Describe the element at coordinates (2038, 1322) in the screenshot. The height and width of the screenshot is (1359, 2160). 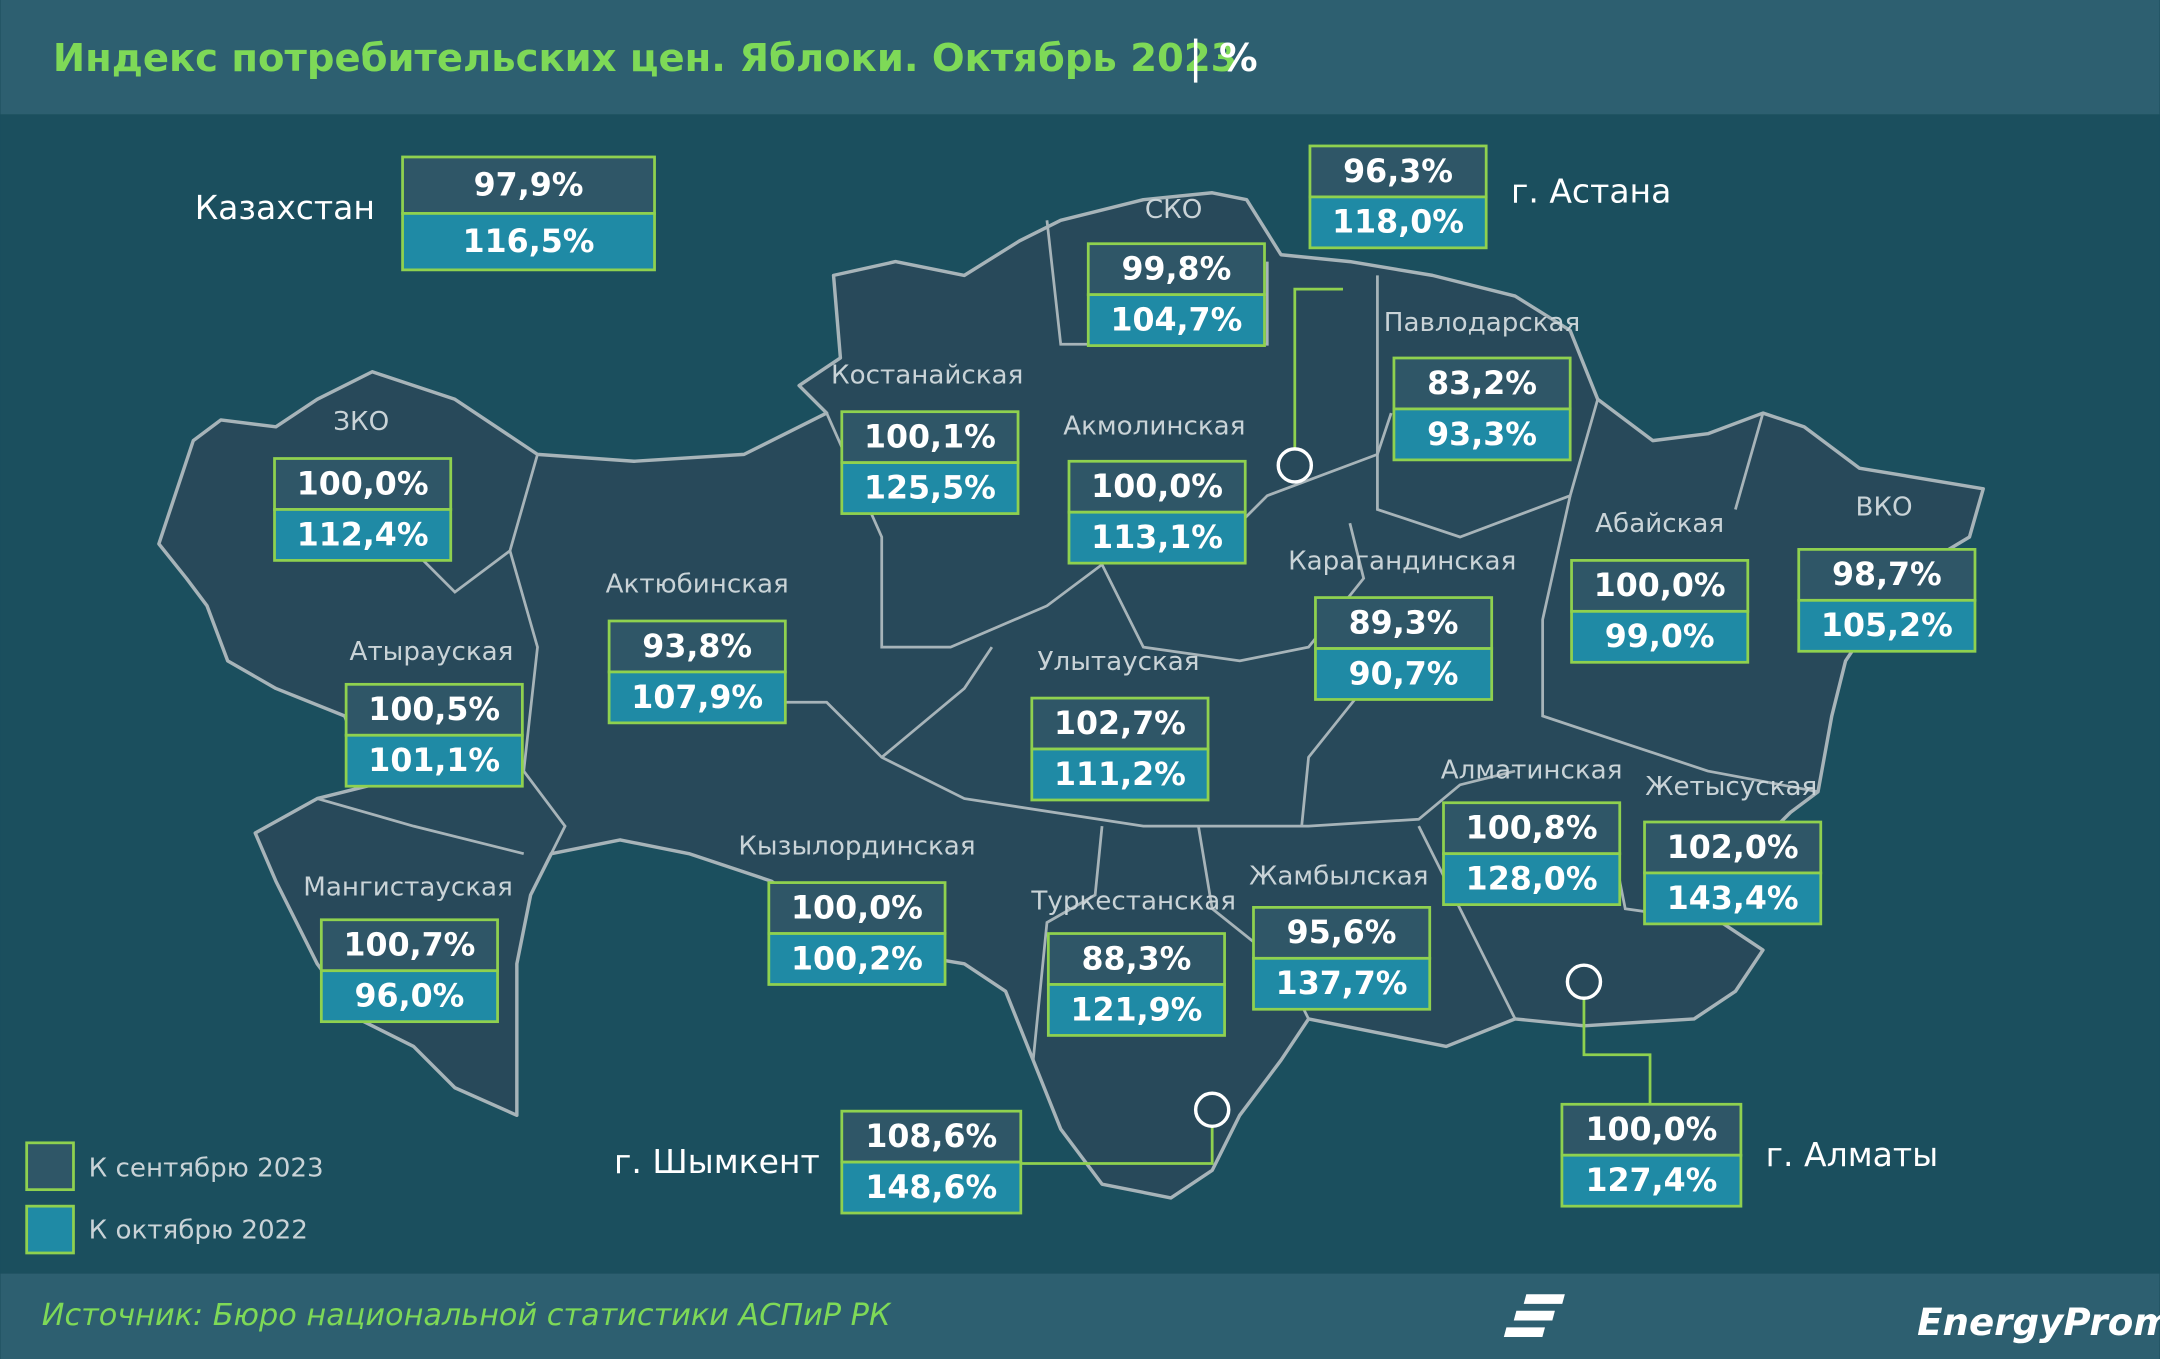
I see `logo: EnergyProm` at that location.